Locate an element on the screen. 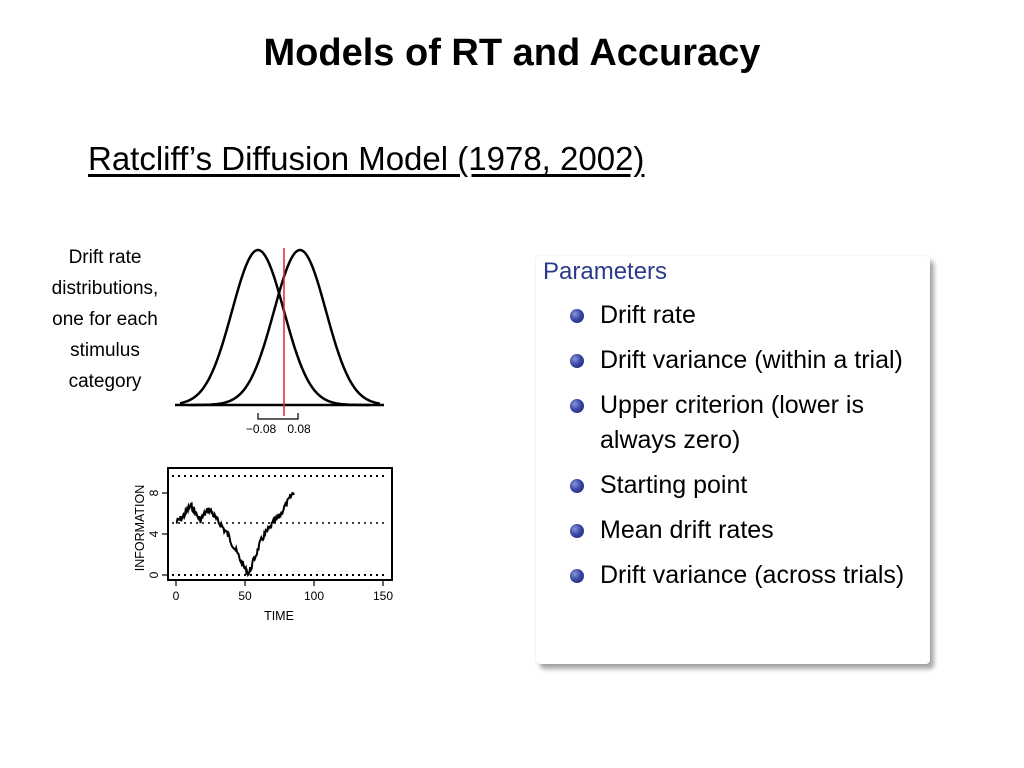 This screenshot has width=1024, height=768. parameters-heading: Parameters is located at coordinates (605, 271).